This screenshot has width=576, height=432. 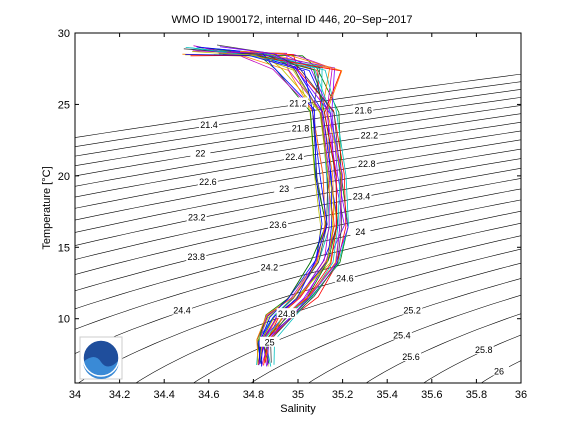 I want to click on y-tick-label: 30, so click(x=64, y=34).